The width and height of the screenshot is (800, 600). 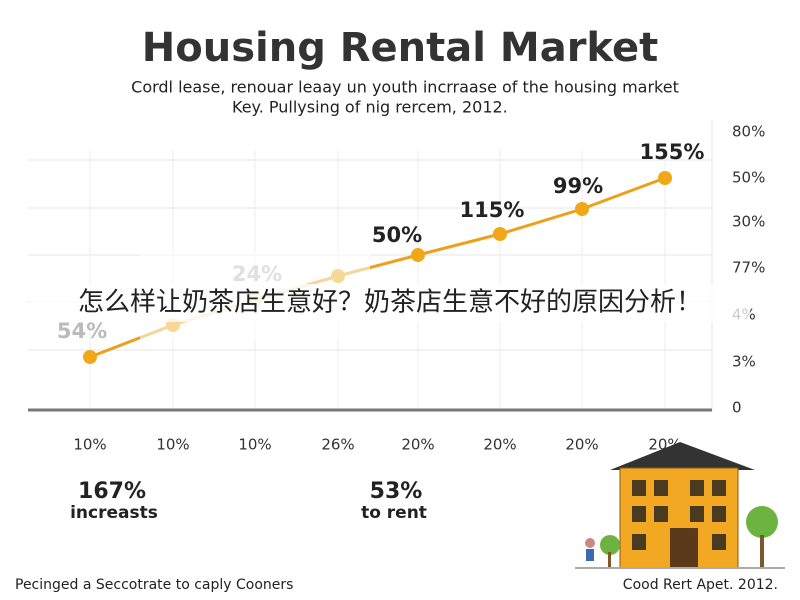 What do you see at coordinates (737, 408) in the screenshot?
I see `y-axis-label: 0` at bounding box center [737, 408].